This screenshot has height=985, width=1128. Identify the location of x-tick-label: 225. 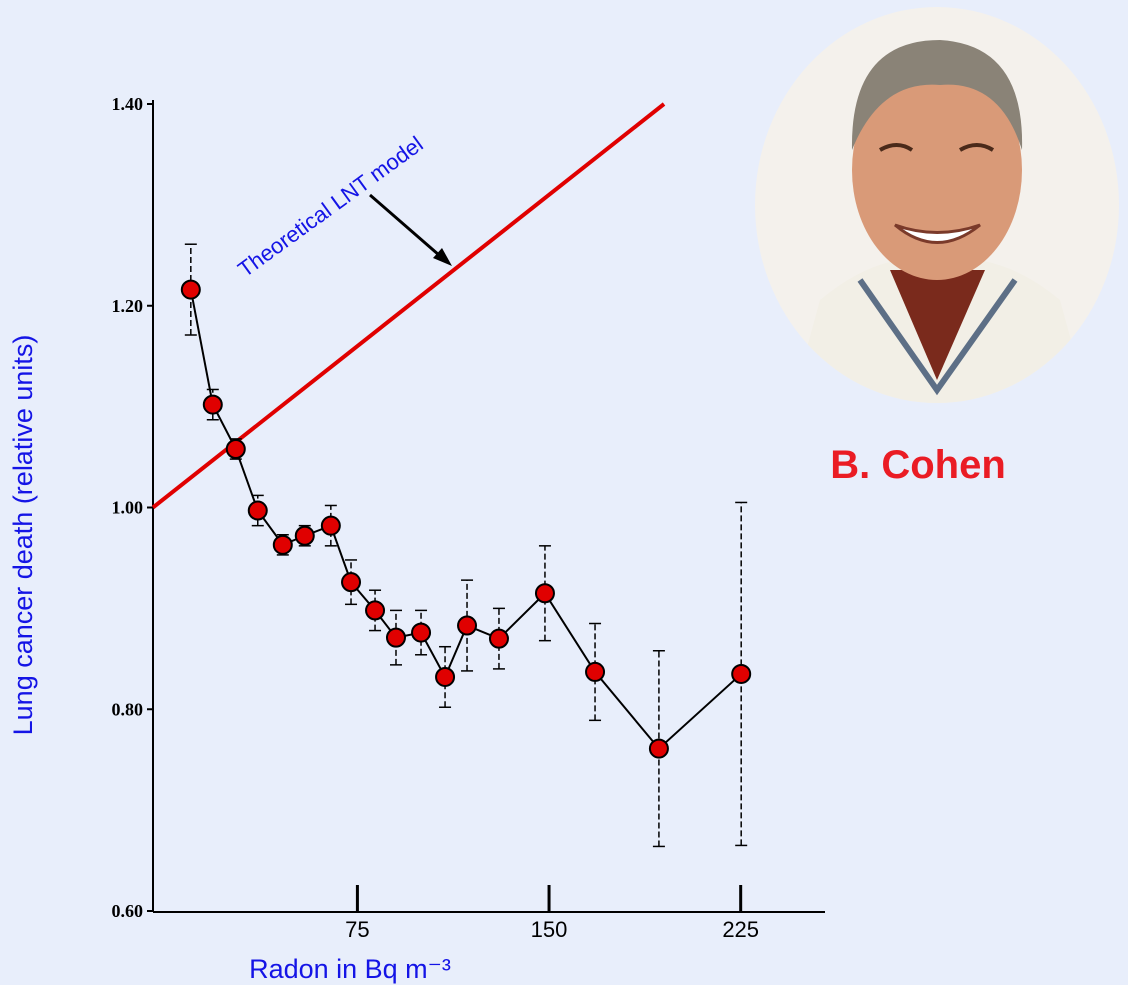
(740, 929).